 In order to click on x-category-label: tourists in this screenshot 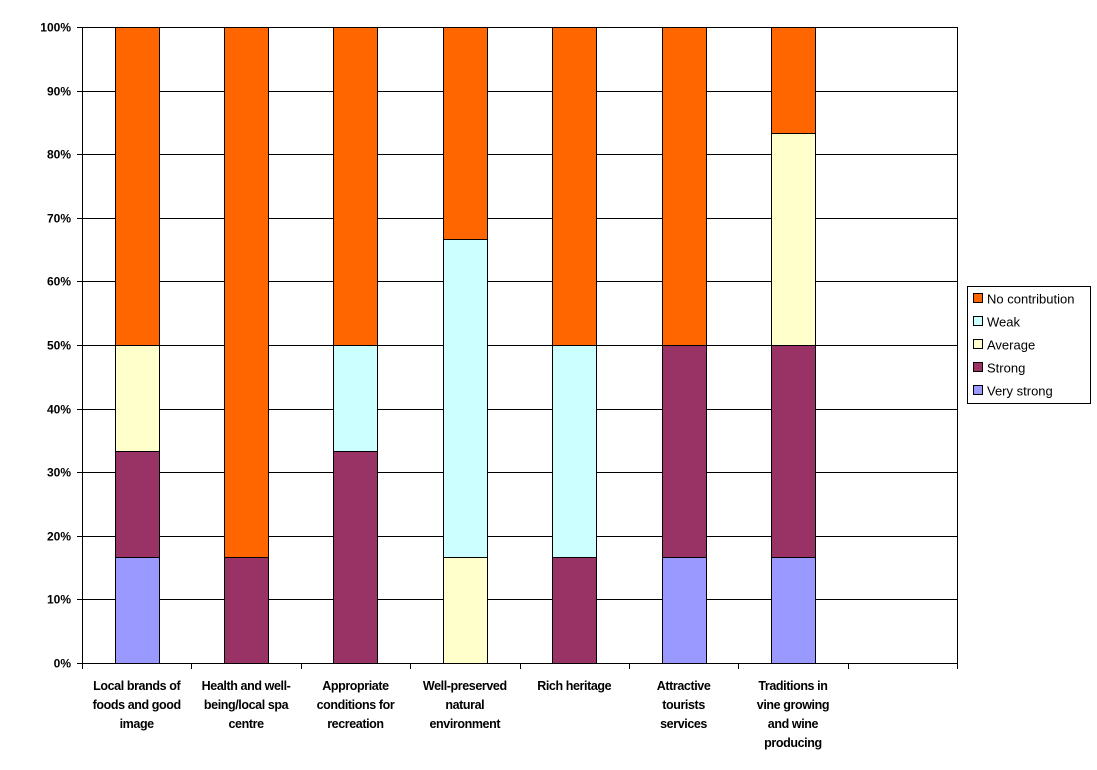, I will do `click(683, 705)`.